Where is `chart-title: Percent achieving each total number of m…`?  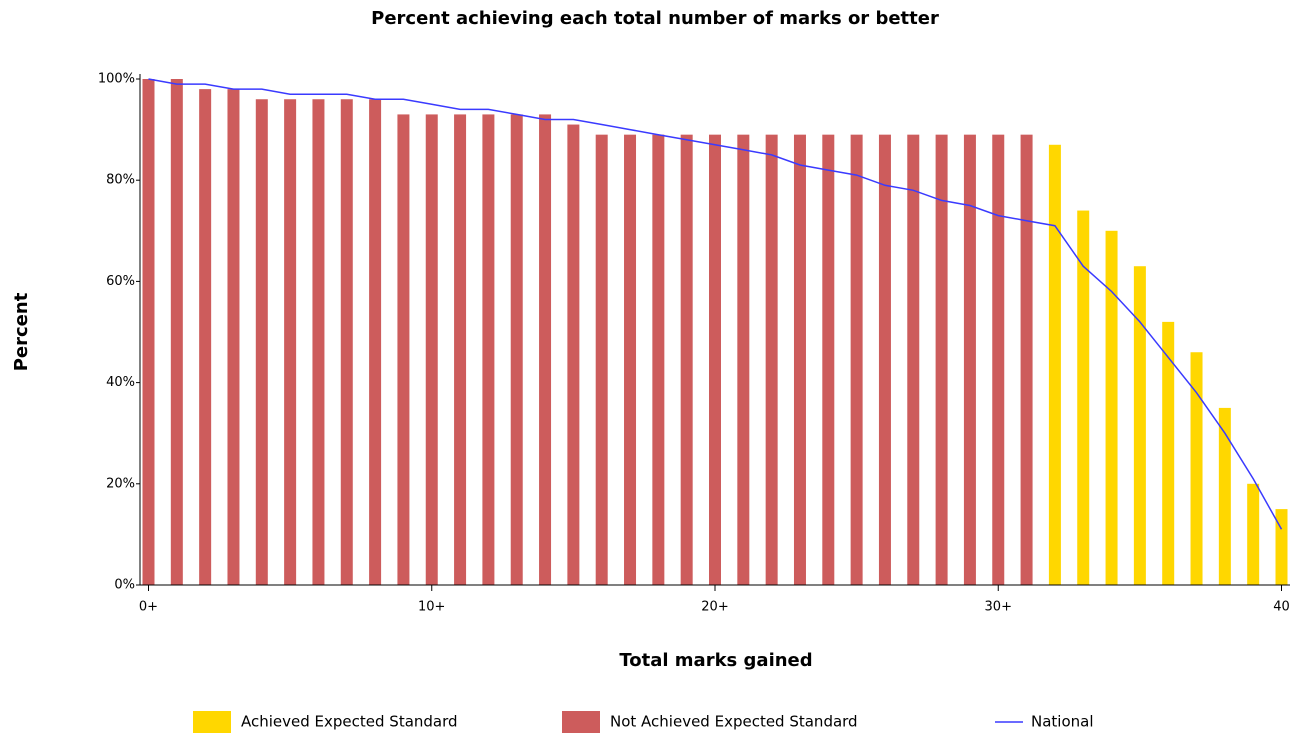 chart-title: Percent achieving each total number of m… is located at coordinates (655, 18).